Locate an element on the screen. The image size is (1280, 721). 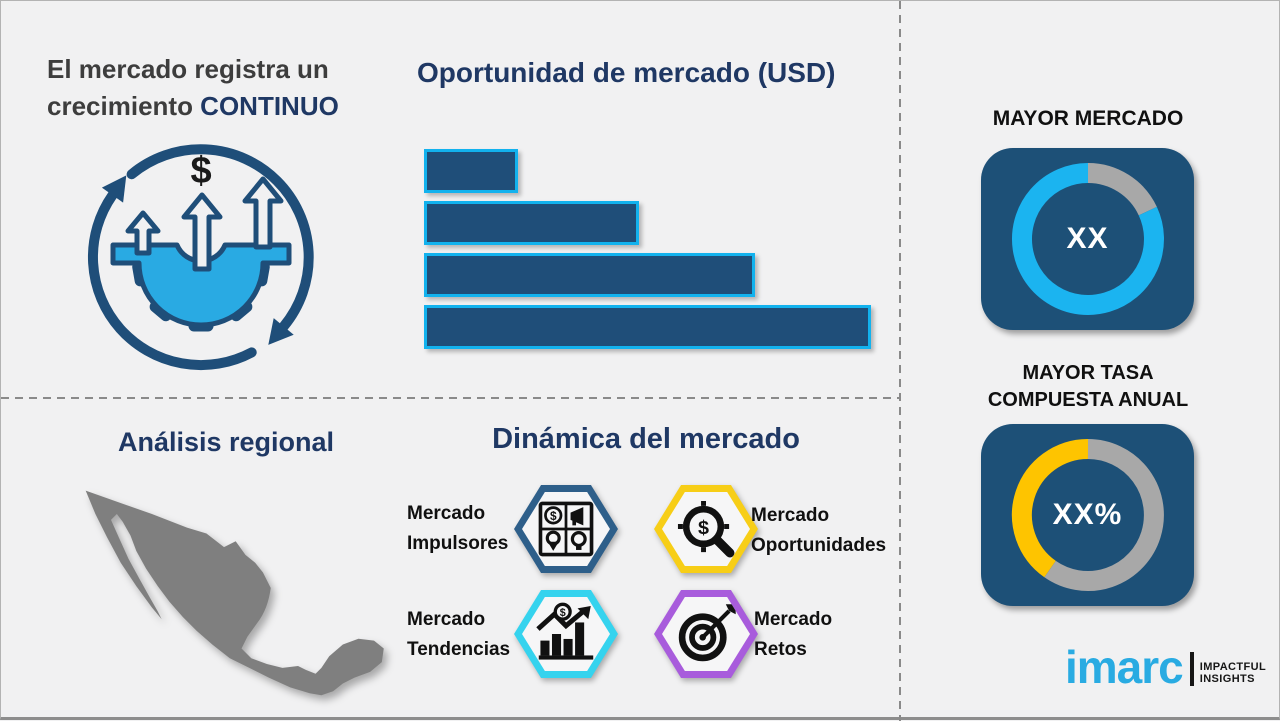
donut-chart-largest-market is located at coordinates (1087, 239).